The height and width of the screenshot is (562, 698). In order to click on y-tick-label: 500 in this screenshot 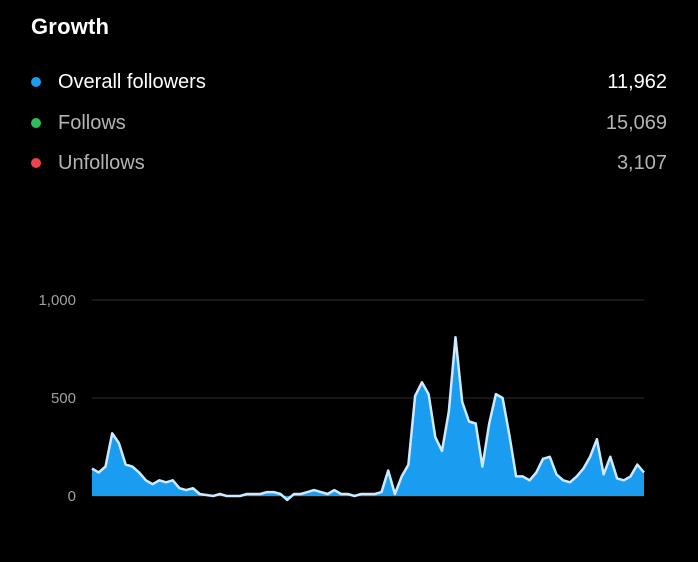, I will do `click(63, 398)`.